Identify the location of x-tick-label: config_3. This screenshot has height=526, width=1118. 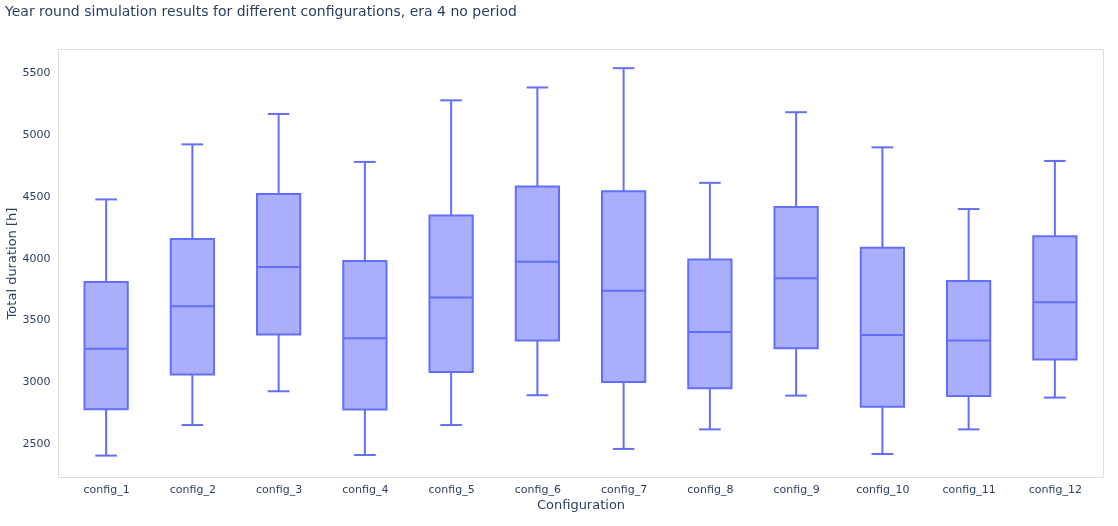
(279, 489).